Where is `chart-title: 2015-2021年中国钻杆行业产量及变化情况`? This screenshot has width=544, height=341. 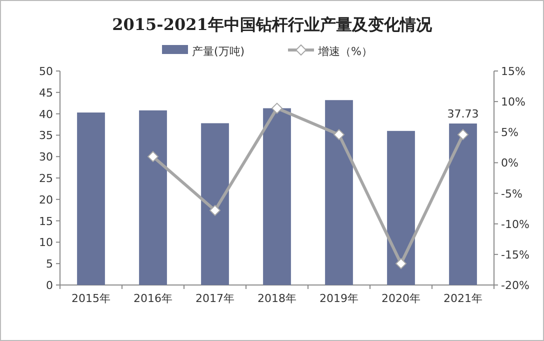 chart-title: 2015-2021年中国钻杆行业产量及变化情况 is located at coordinates (272, 24).